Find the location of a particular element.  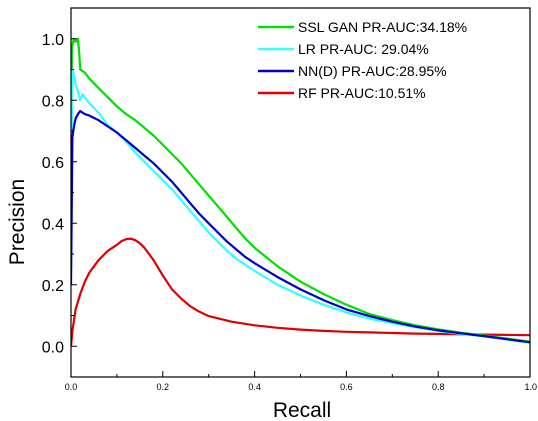

x-tick-label: 0.8 is located at coordinates (438, 387).